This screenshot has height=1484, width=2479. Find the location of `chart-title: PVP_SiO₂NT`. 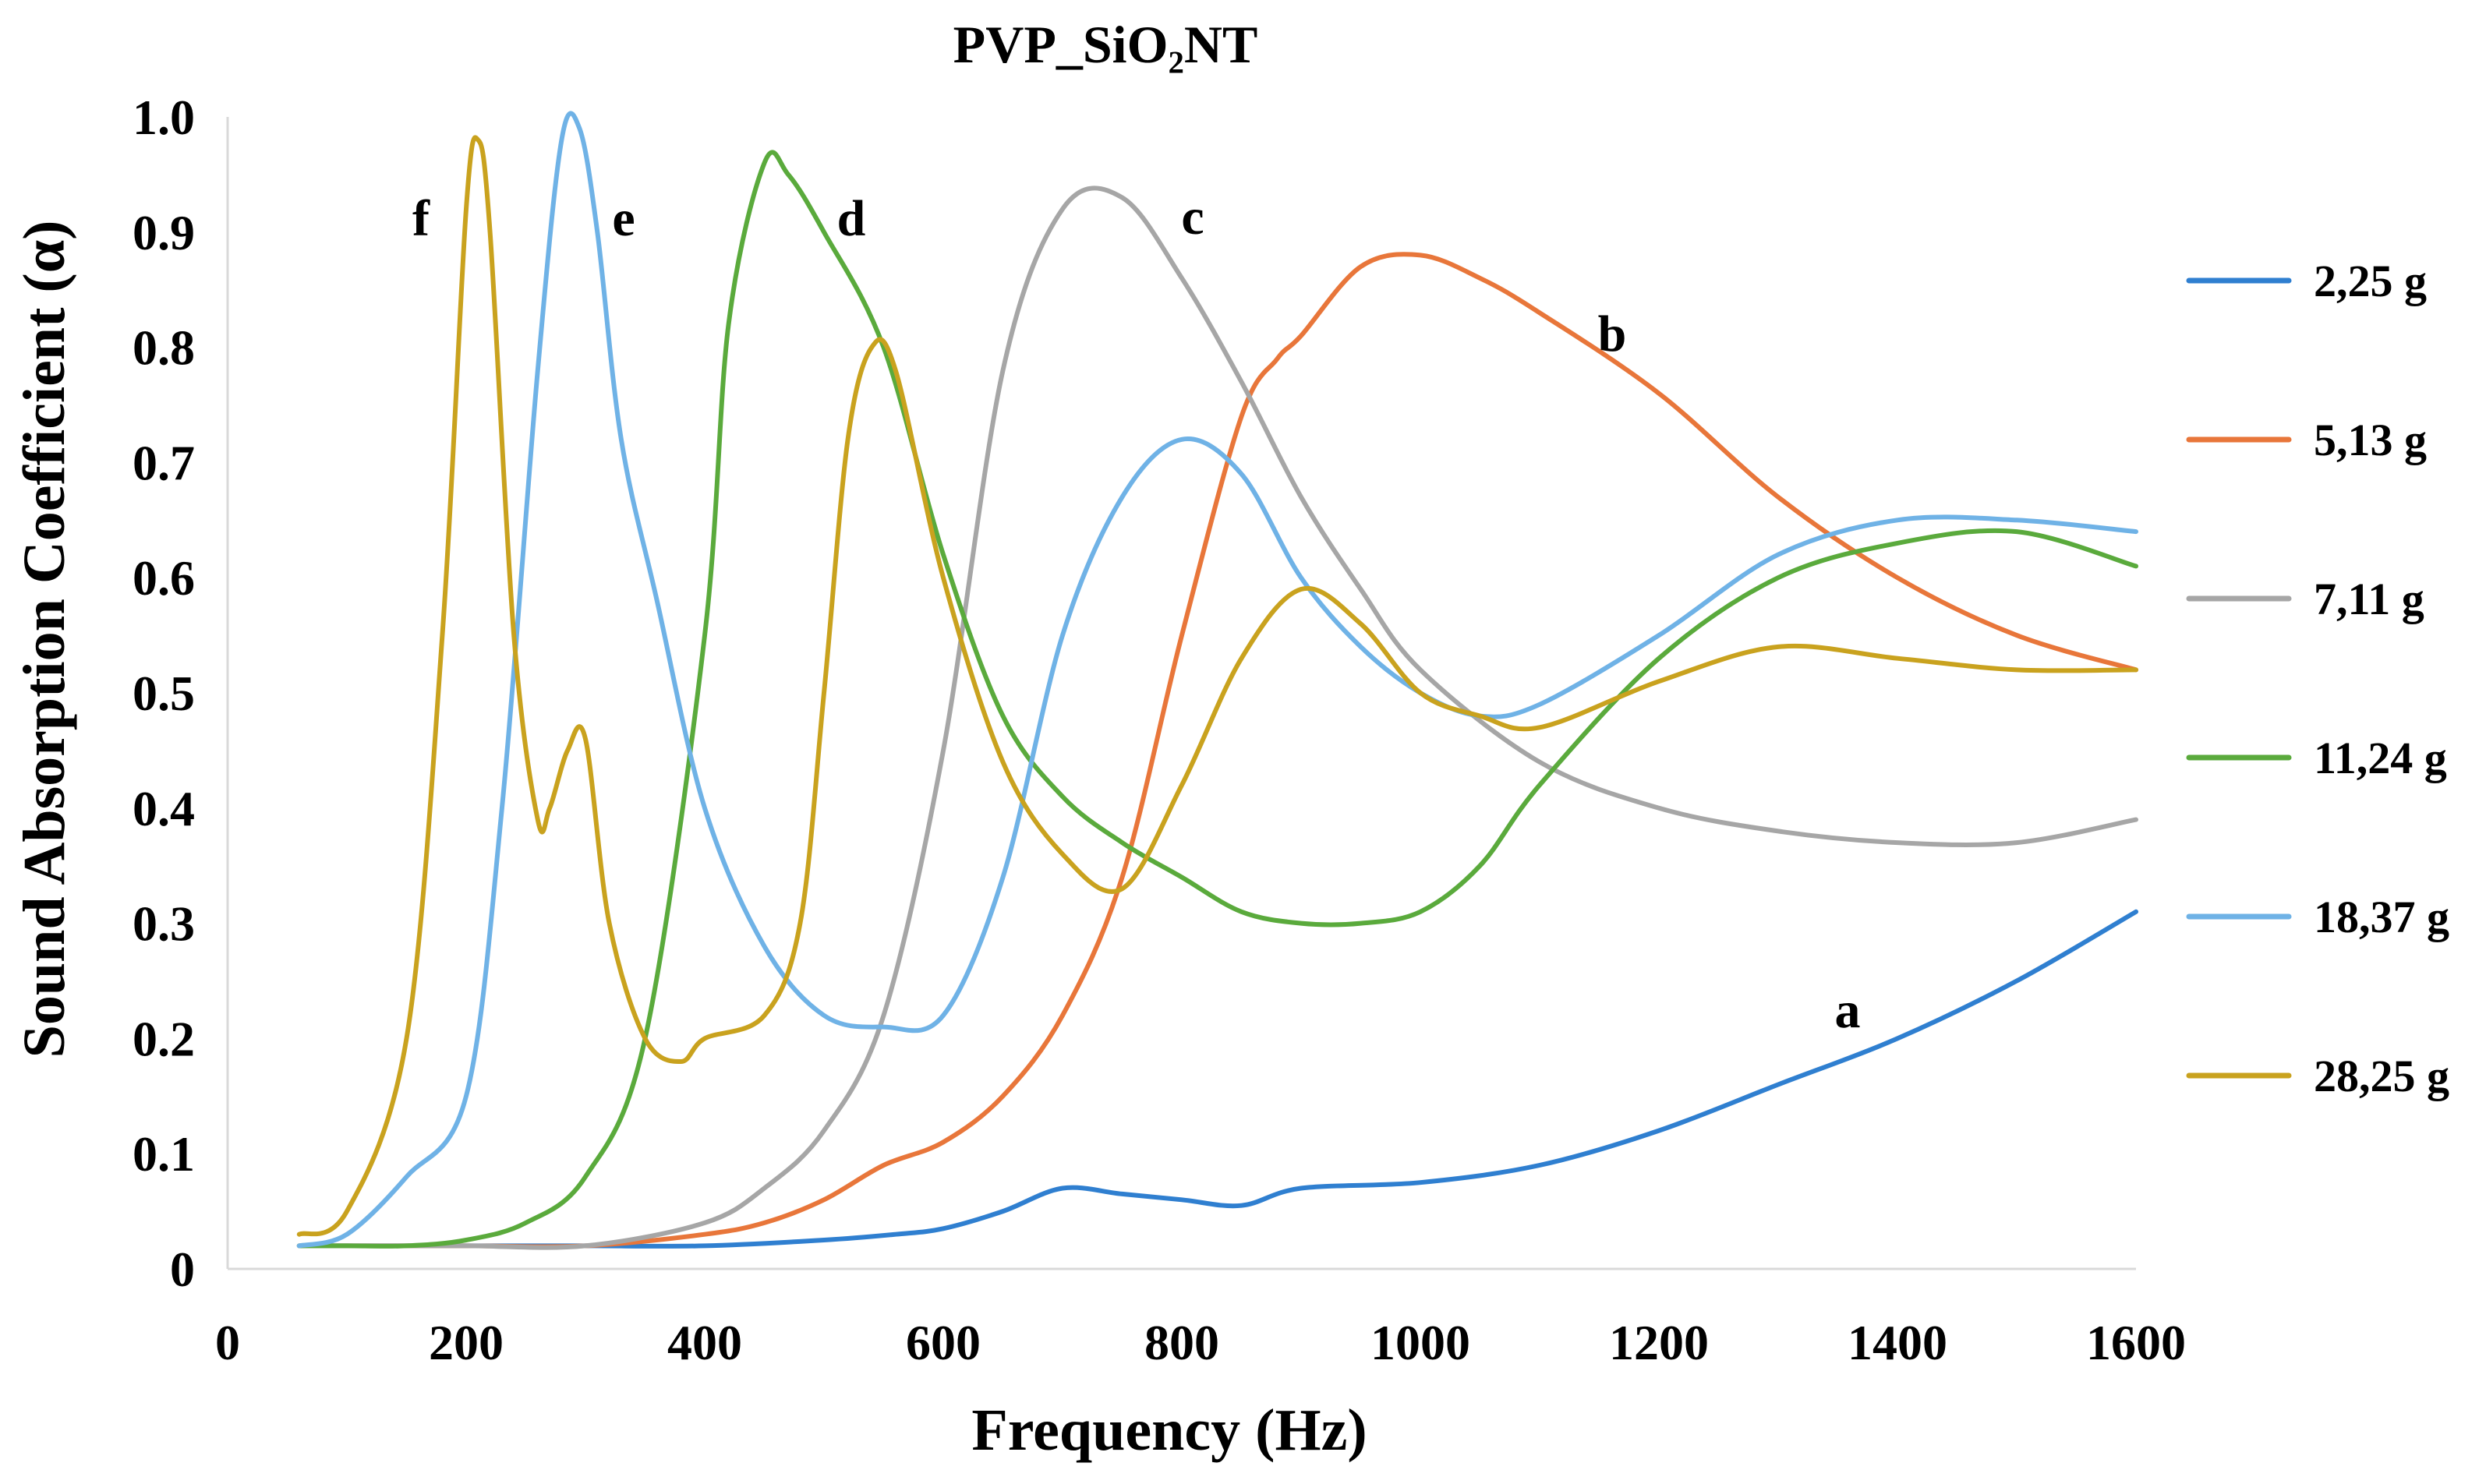

chart-title: PVP_SiO₂NT is located at coordinates (1105, 44).